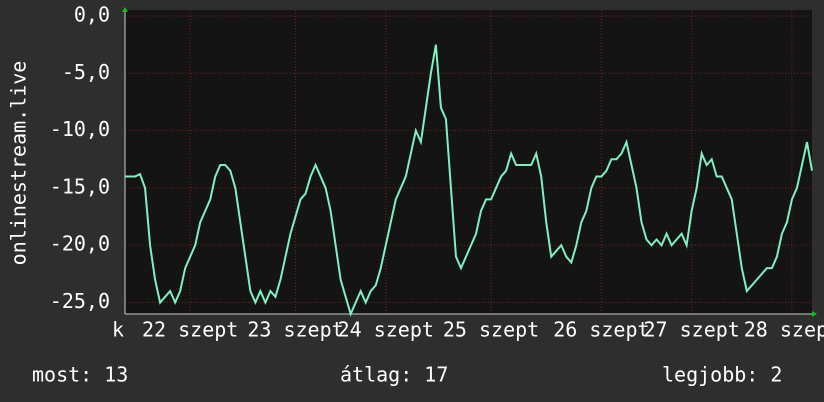 This screenshot has width=824, height=402. Describe the element at coordinates (491, 330) in the screenshot. I see `x-tick-label: 25 szept` at that location.